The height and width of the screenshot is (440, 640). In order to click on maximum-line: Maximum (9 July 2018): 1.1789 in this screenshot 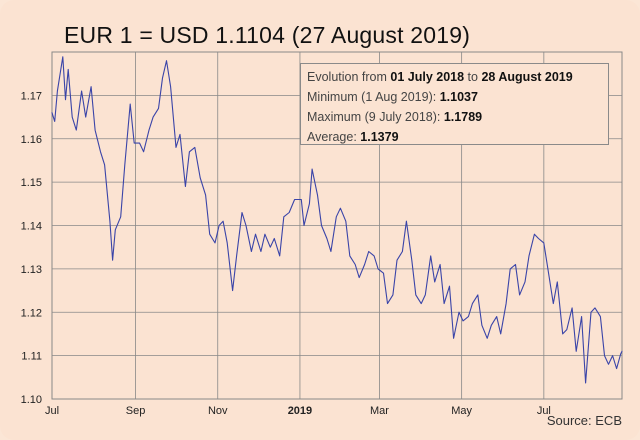, I will do `click(454, 117)`.